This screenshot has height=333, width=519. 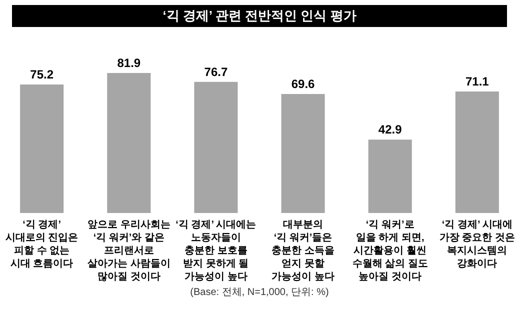 I want to click on x-tick-label: ‘긱 워커’로 일을 하게 되면, 시간활용이 훨씬 수월해 삶의 질도 높아질 것이다, so click(x=390, y=251).